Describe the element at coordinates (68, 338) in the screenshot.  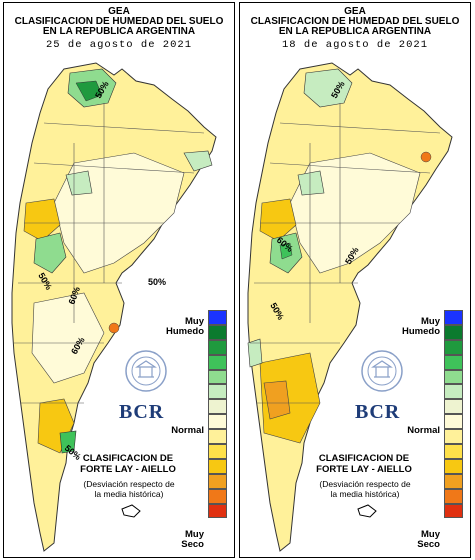
I see `normal-zone-south` at that location.